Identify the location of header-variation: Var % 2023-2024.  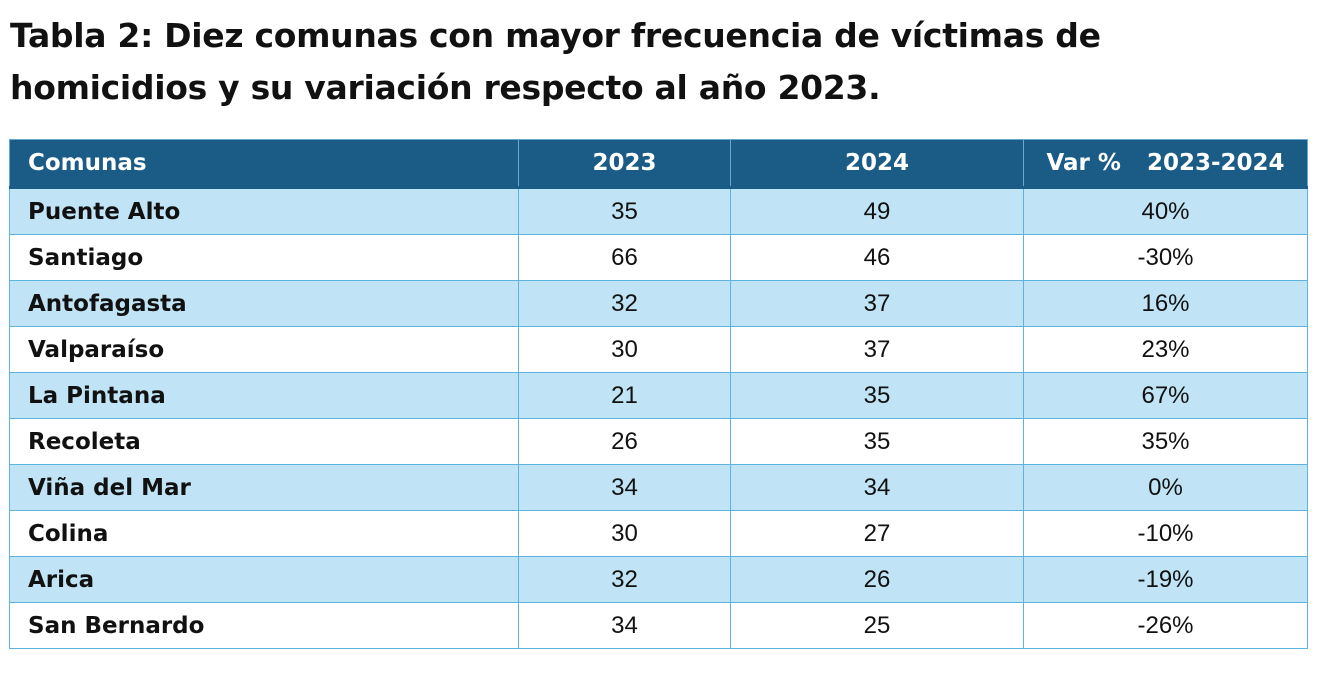
(1165, 164).